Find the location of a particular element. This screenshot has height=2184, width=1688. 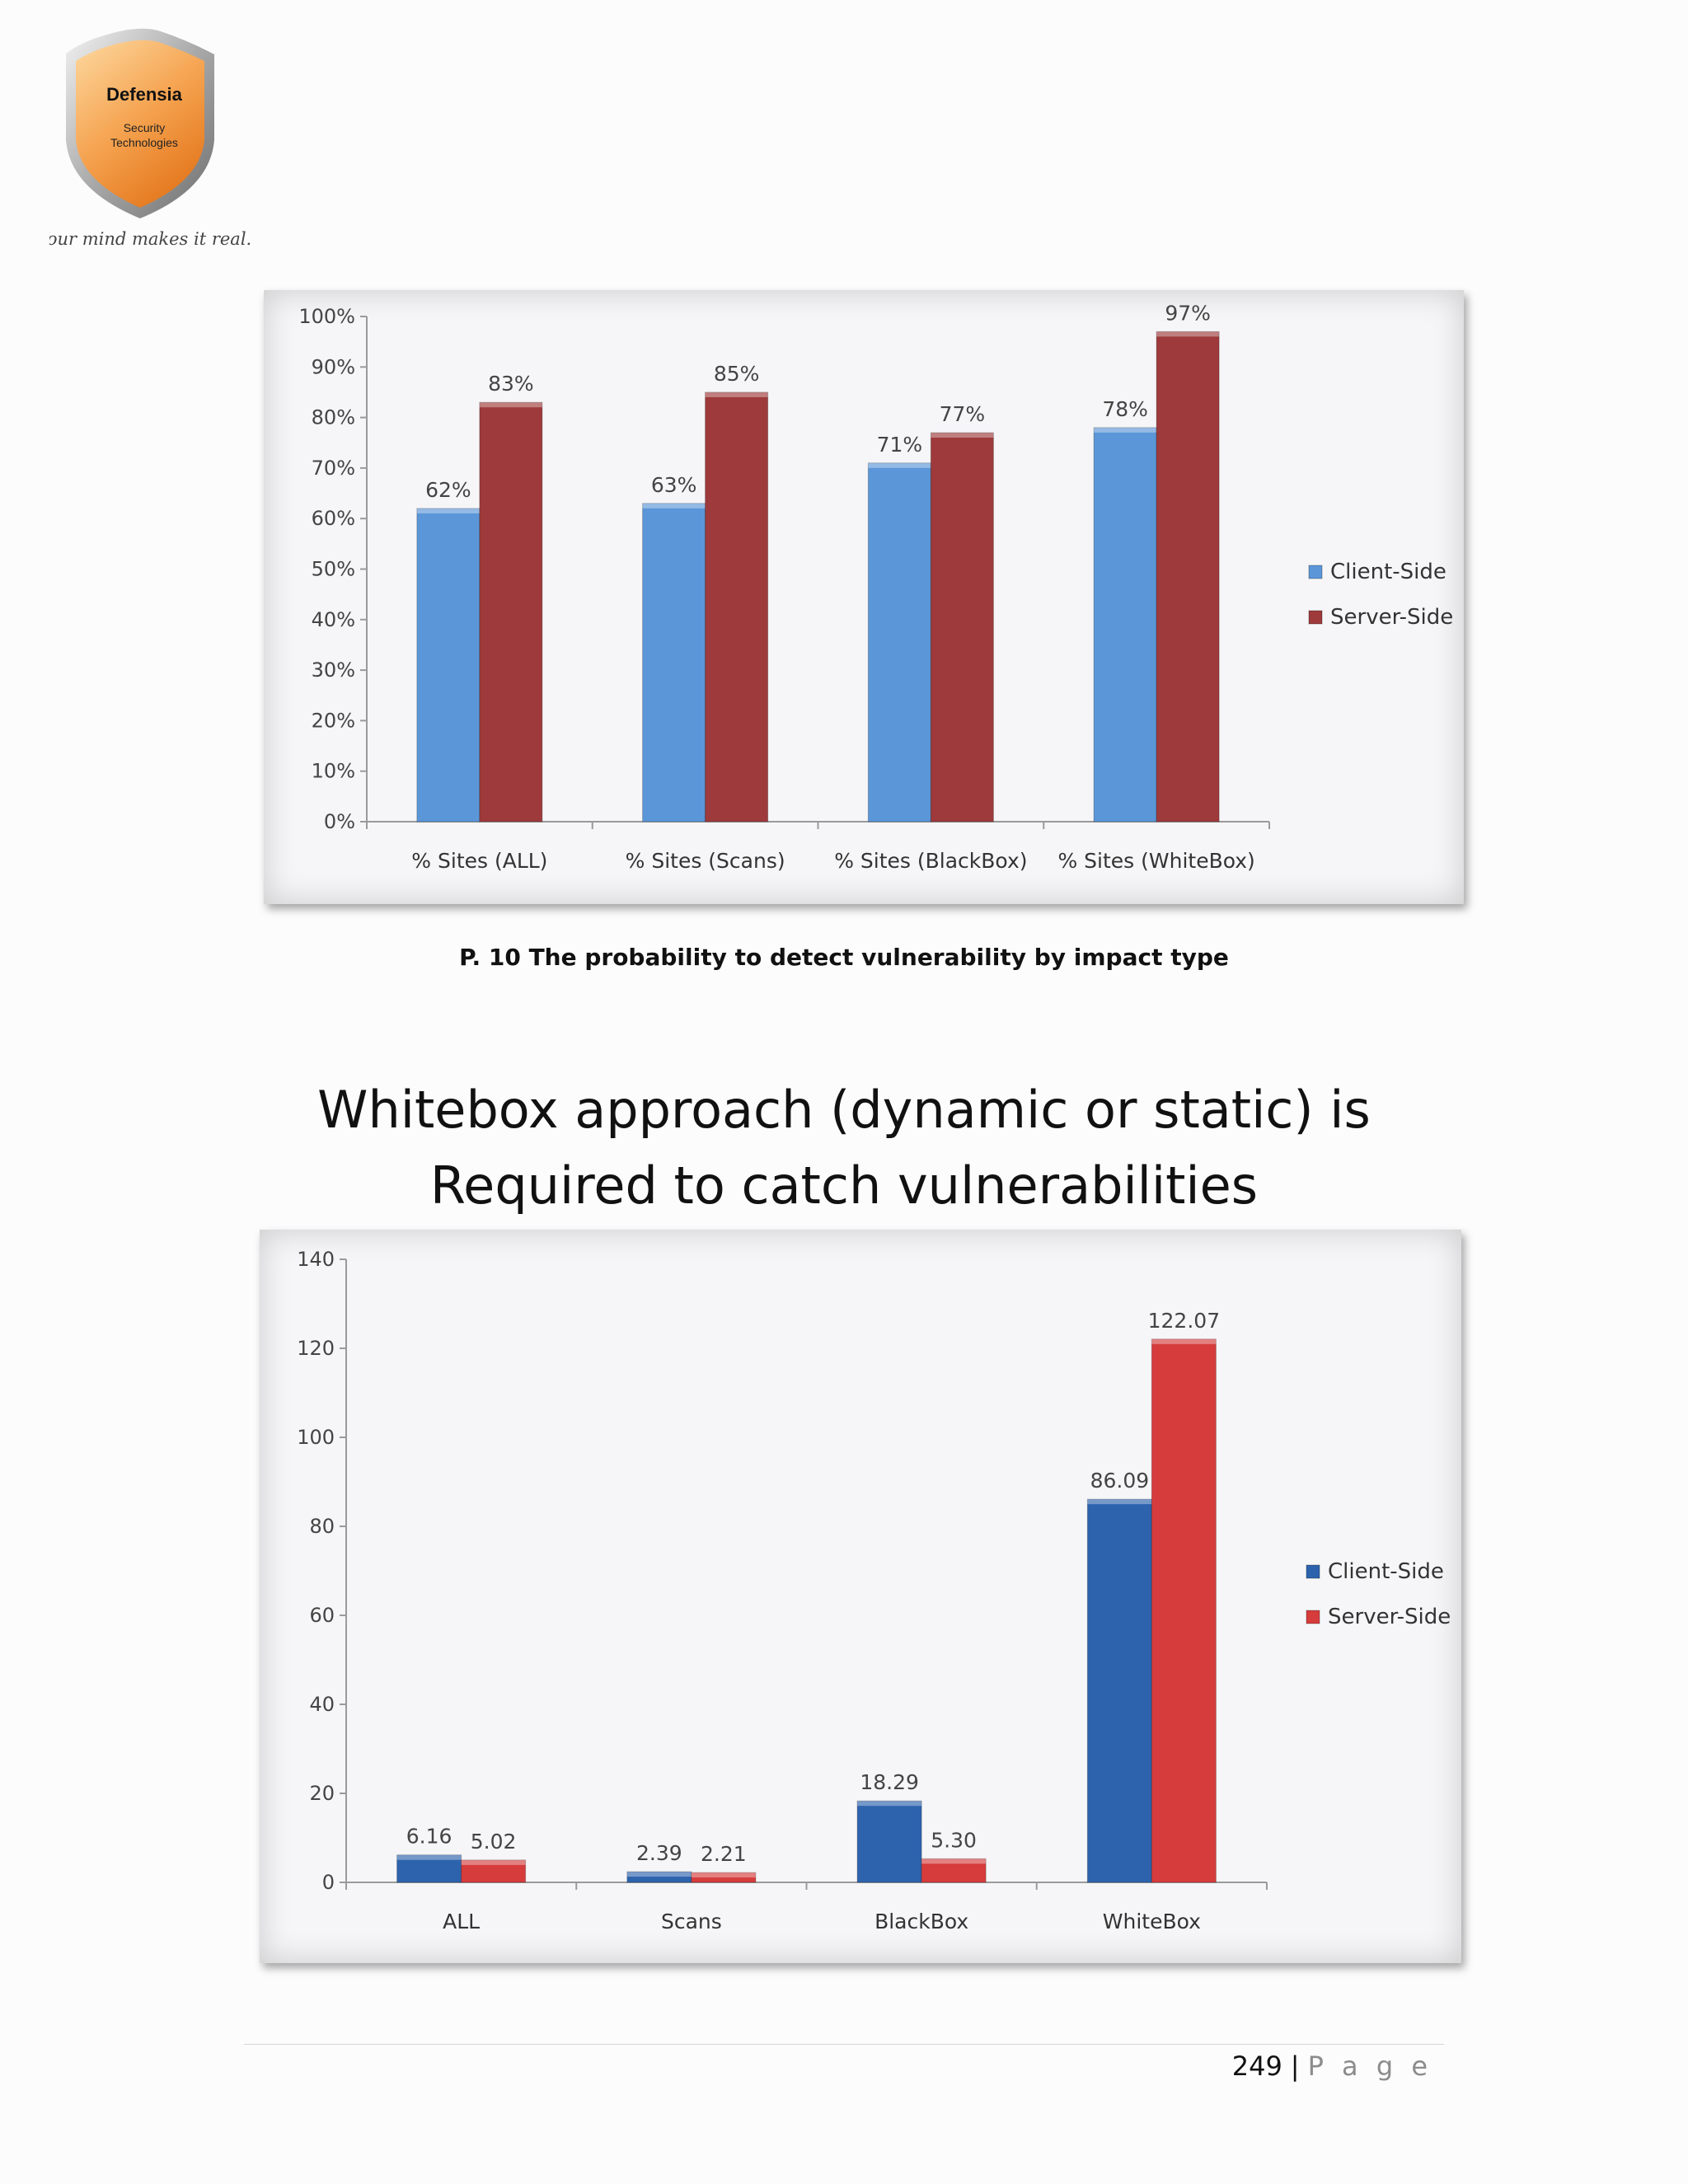

y-tick-label: 140 is located at coordinates (316, 1259).